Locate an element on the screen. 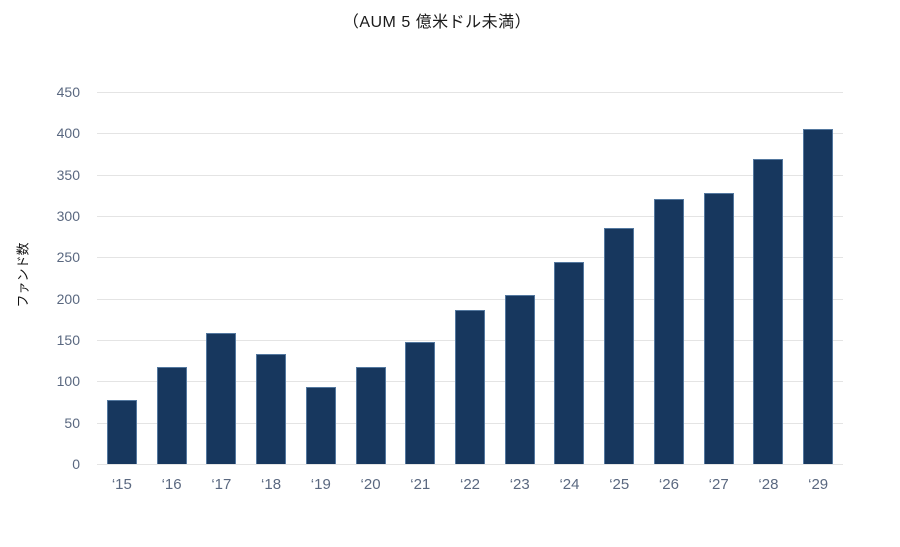 The width and height of the screenshot is (900, 547). y-tick-label: 450 is located at coordinates (68, 92).